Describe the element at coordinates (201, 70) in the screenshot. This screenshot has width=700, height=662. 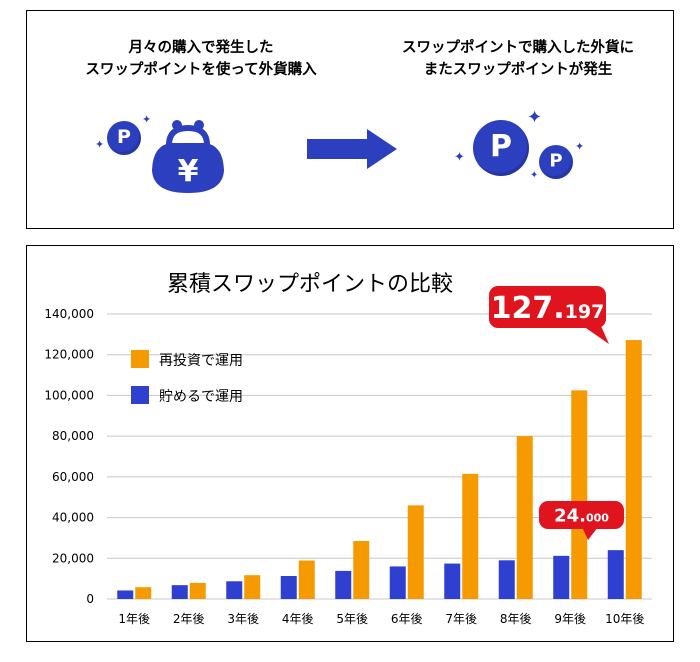
I see `left-caption-line2: スワップポイントを使って外貨購入` at that location.